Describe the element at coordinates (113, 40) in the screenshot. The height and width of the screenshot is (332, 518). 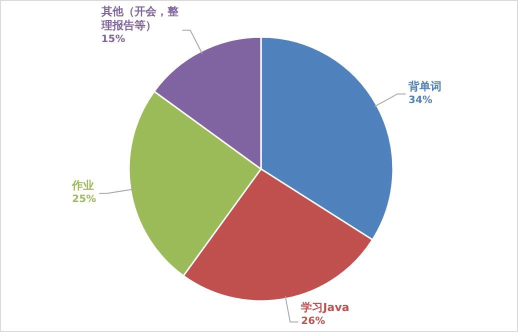
I see `data-label: 15%` at that location.